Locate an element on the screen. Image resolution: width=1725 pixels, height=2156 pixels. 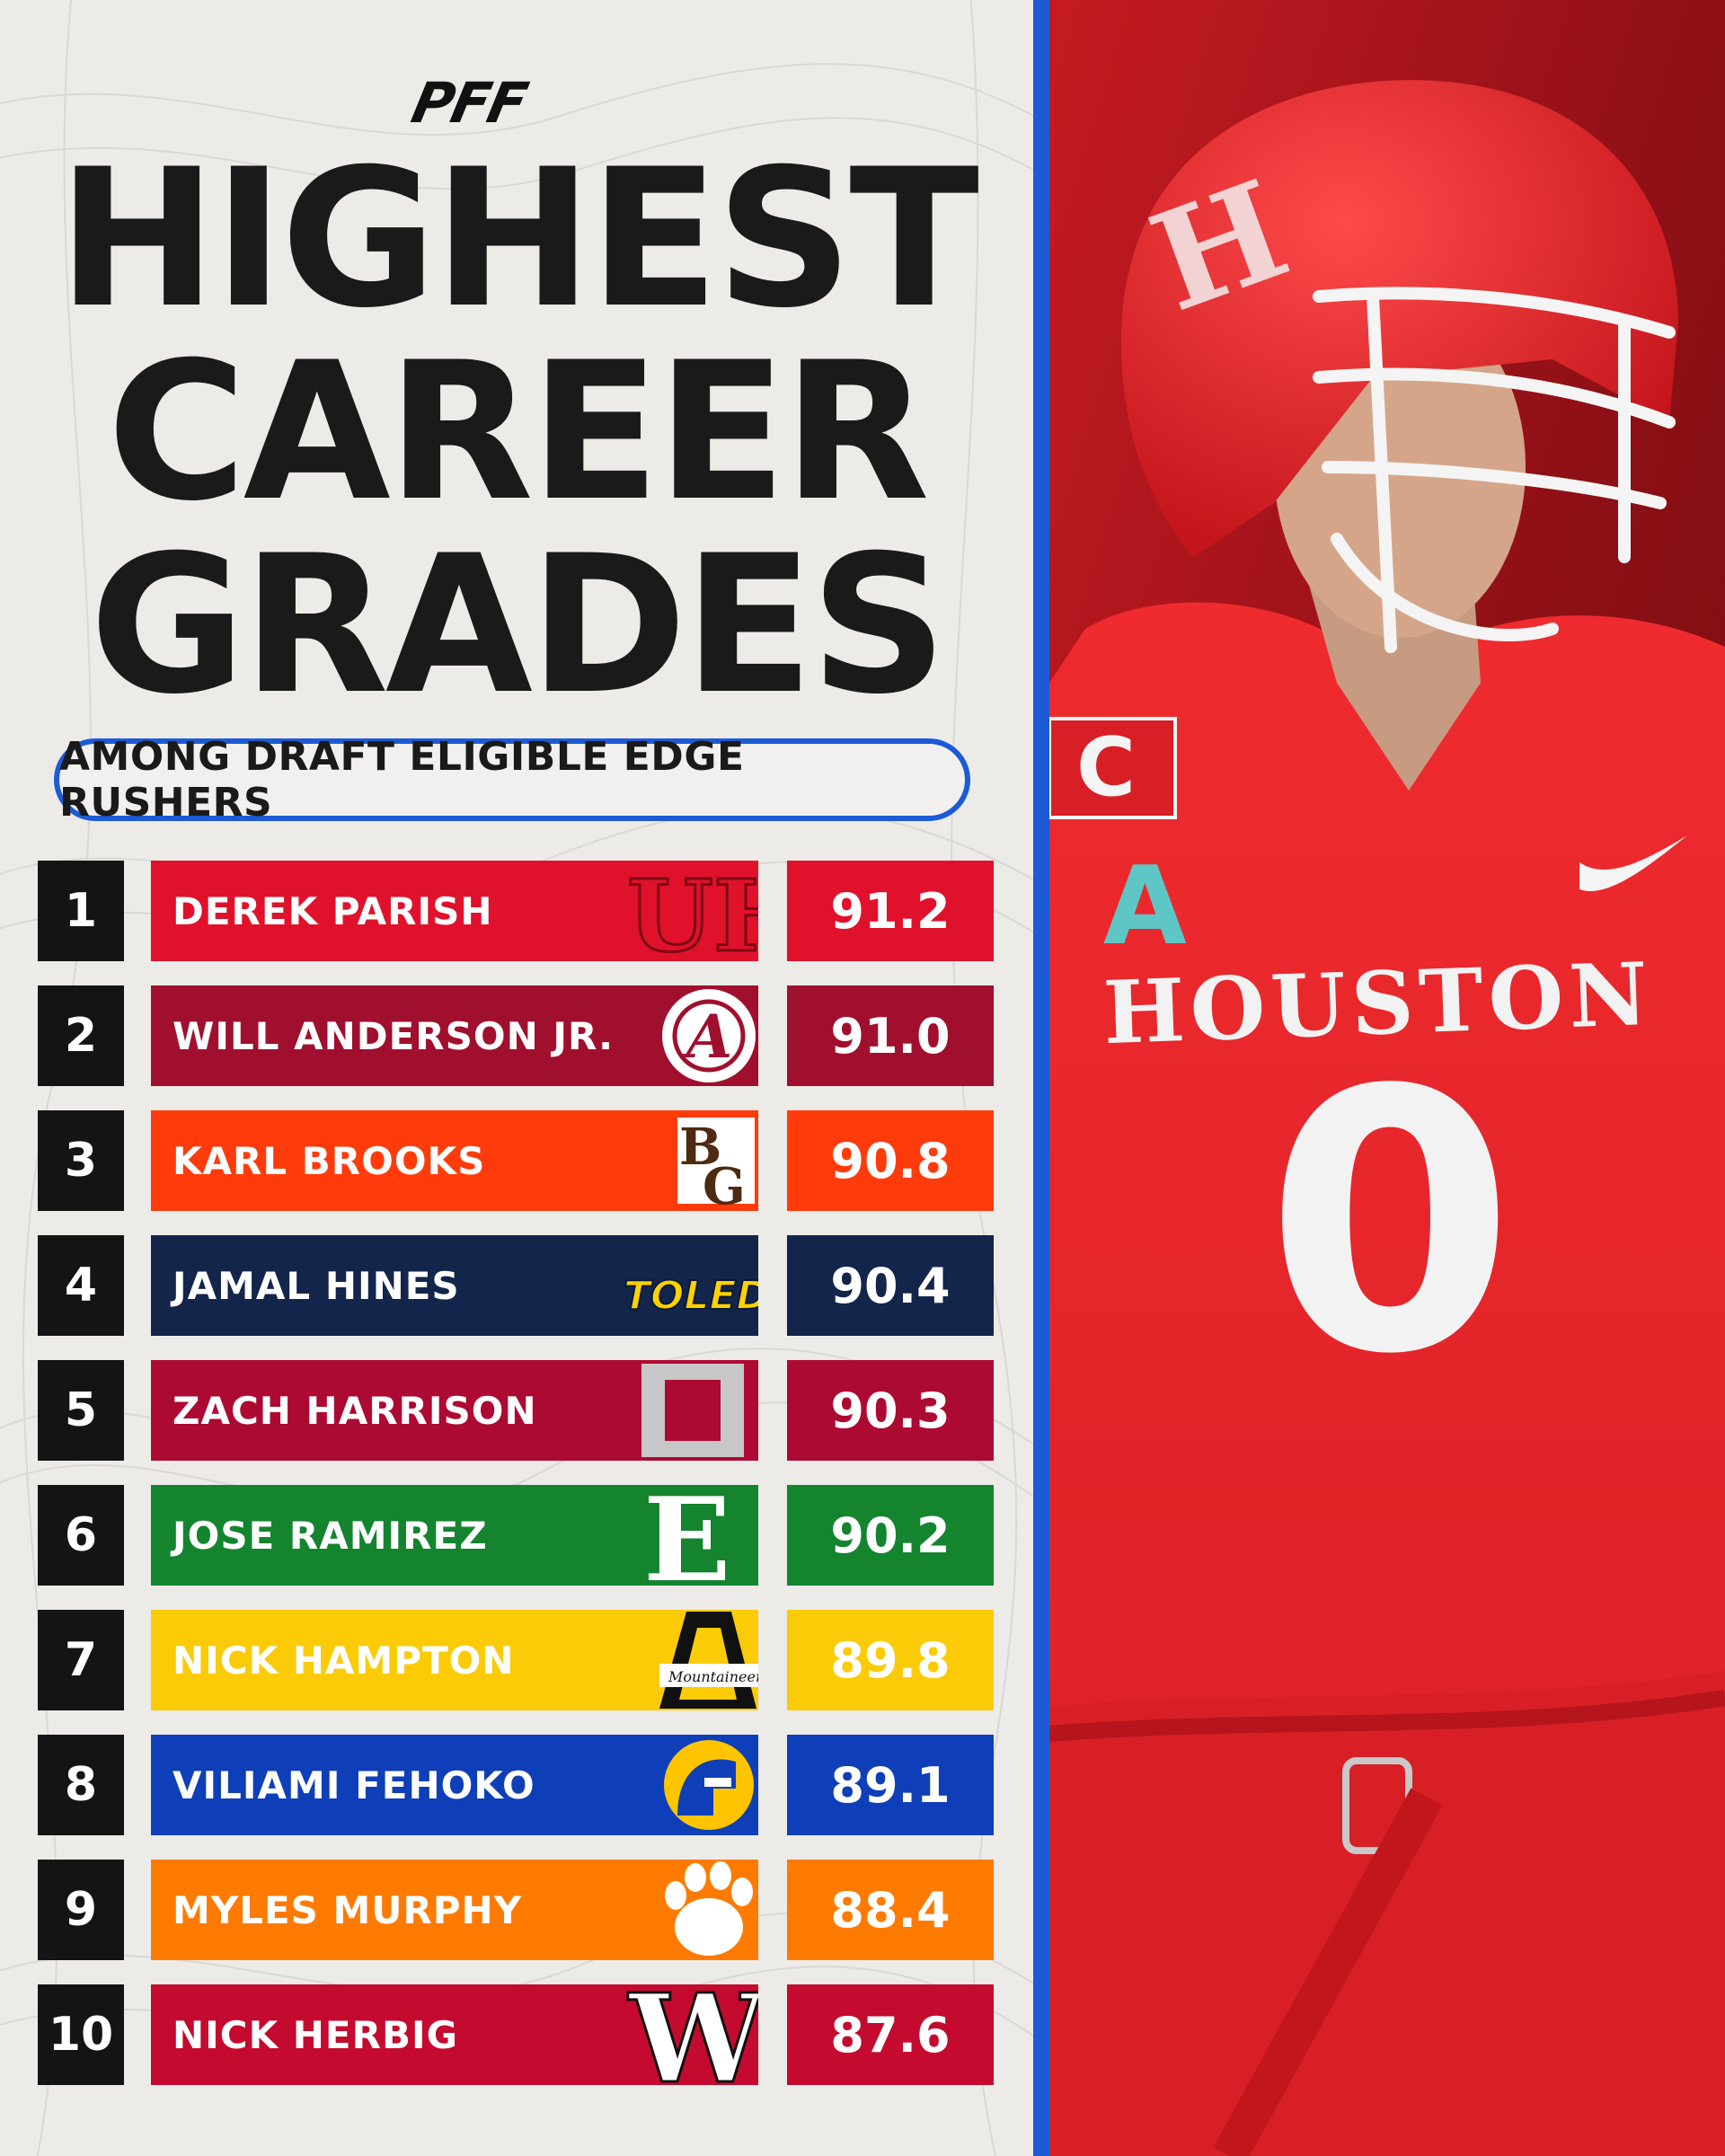
ranking-row: 10 NICK HERBIG W 87.6 is located at coordinates (516, 2035).